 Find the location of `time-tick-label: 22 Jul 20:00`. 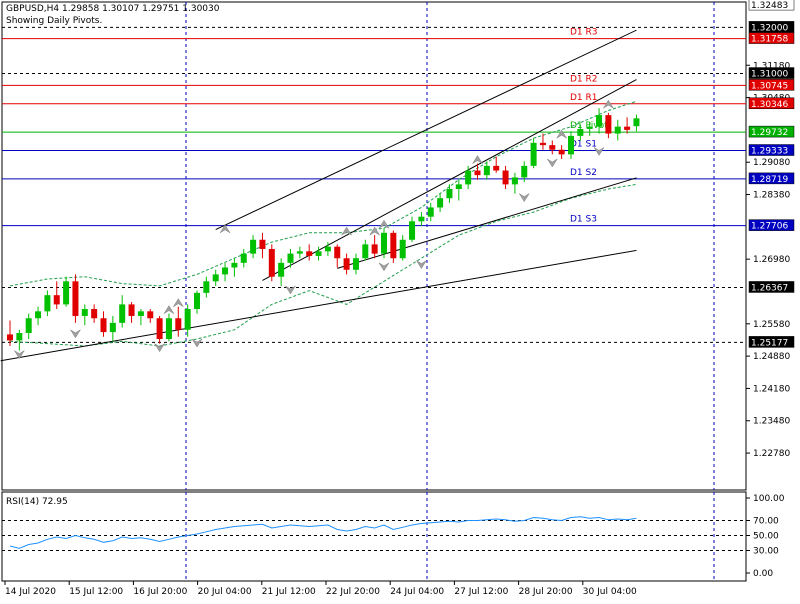

time-tick-label: 22 Jul 20:00 is located at coordinates (353, 592).